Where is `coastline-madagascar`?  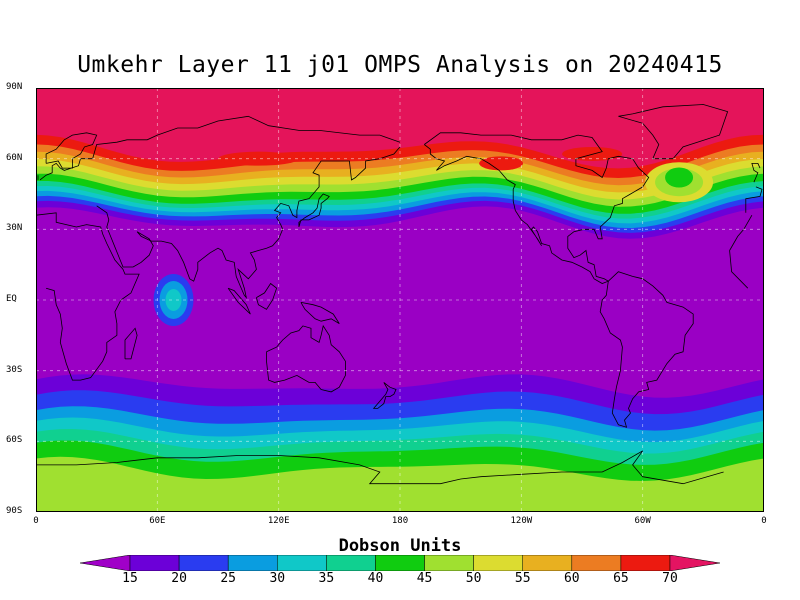
coastline-madagascar is located at coordinates (131, 343).